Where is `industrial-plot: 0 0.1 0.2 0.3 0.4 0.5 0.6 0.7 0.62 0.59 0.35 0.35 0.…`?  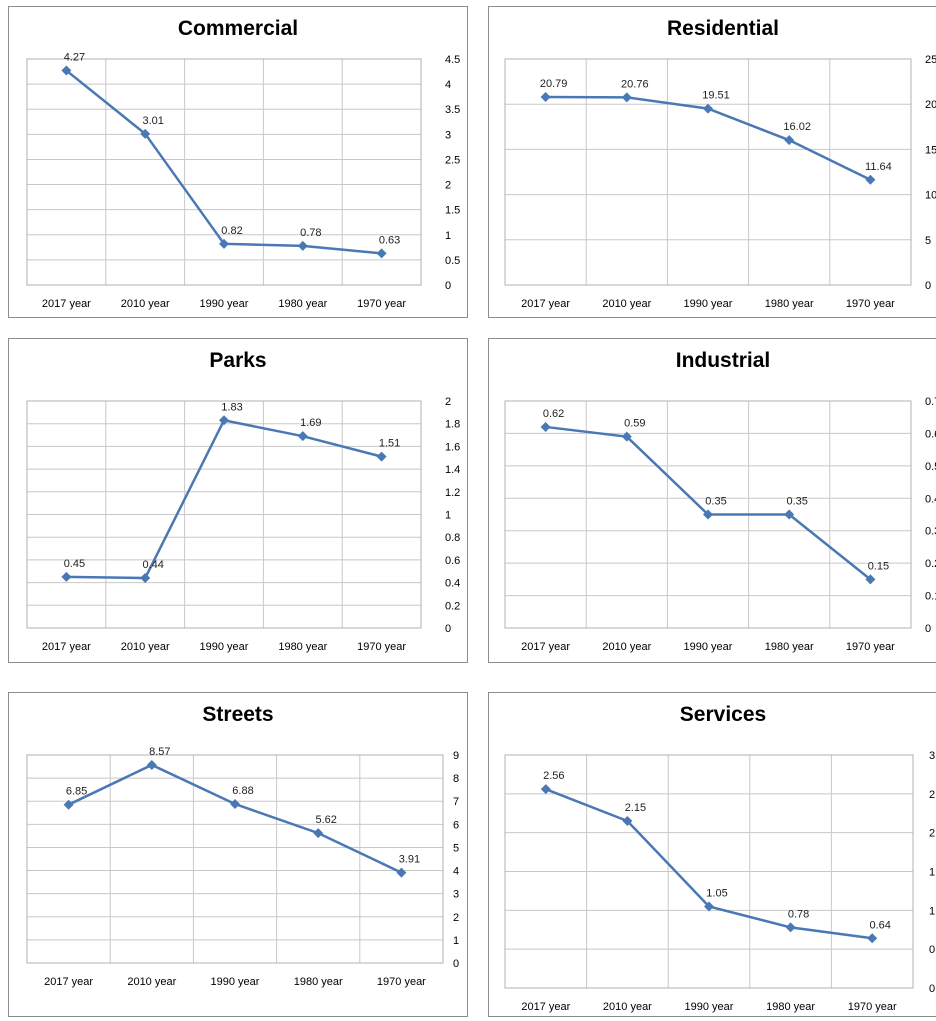 industrial-plot: 0 0.1 0.2 0.3 0.4 0.5 0.6 0.7 0.62 0.59 0.35 0.35 0.… is located at coordinates (720, 524).